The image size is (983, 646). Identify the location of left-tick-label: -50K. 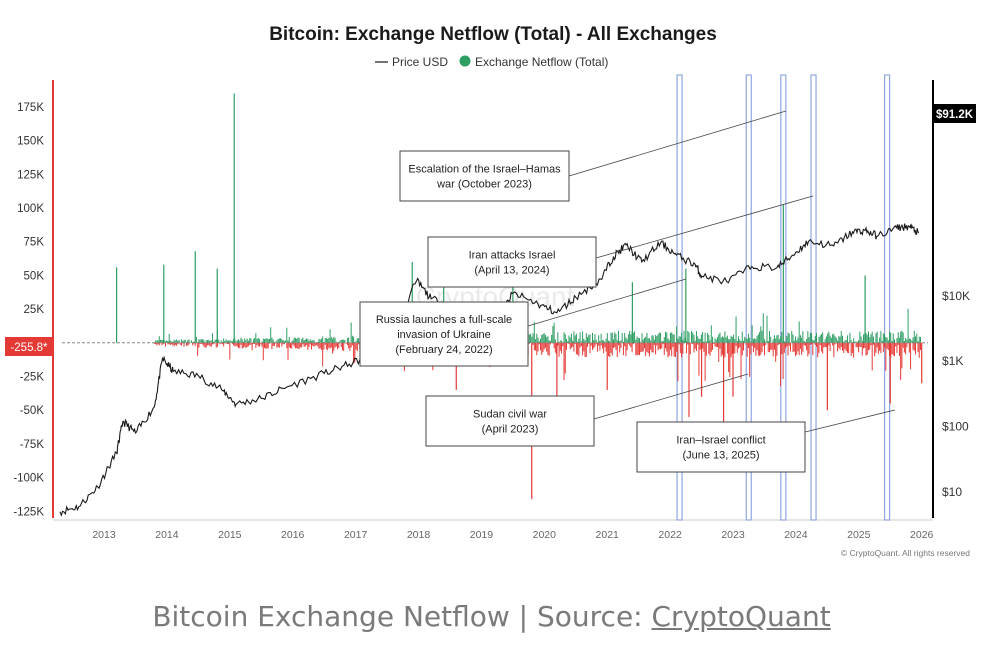
(32, 411).